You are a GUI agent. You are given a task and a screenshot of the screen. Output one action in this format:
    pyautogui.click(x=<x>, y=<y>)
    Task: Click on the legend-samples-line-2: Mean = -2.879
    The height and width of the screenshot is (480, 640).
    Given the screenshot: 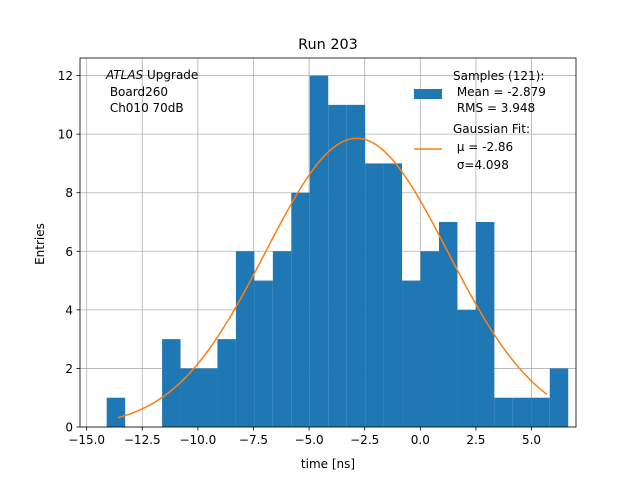 What is the action you would take?
    pyautogui.click(x=499, y=92)
    